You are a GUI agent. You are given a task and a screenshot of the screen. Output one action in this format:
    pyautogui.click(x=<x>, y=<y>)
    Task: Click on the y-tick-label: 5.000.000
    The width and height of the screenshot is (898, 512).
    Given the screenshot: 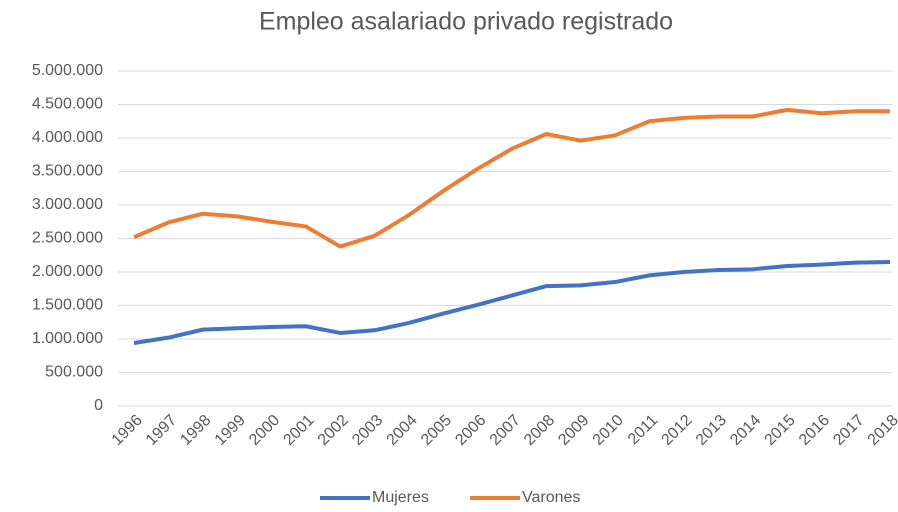 What is the action you would take?
    pyautogui.click(x=67, y=70)
    